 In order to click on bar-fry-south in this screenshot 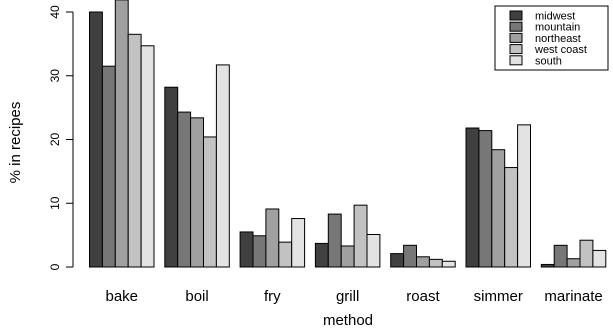, I will do `click(298, 243)`.